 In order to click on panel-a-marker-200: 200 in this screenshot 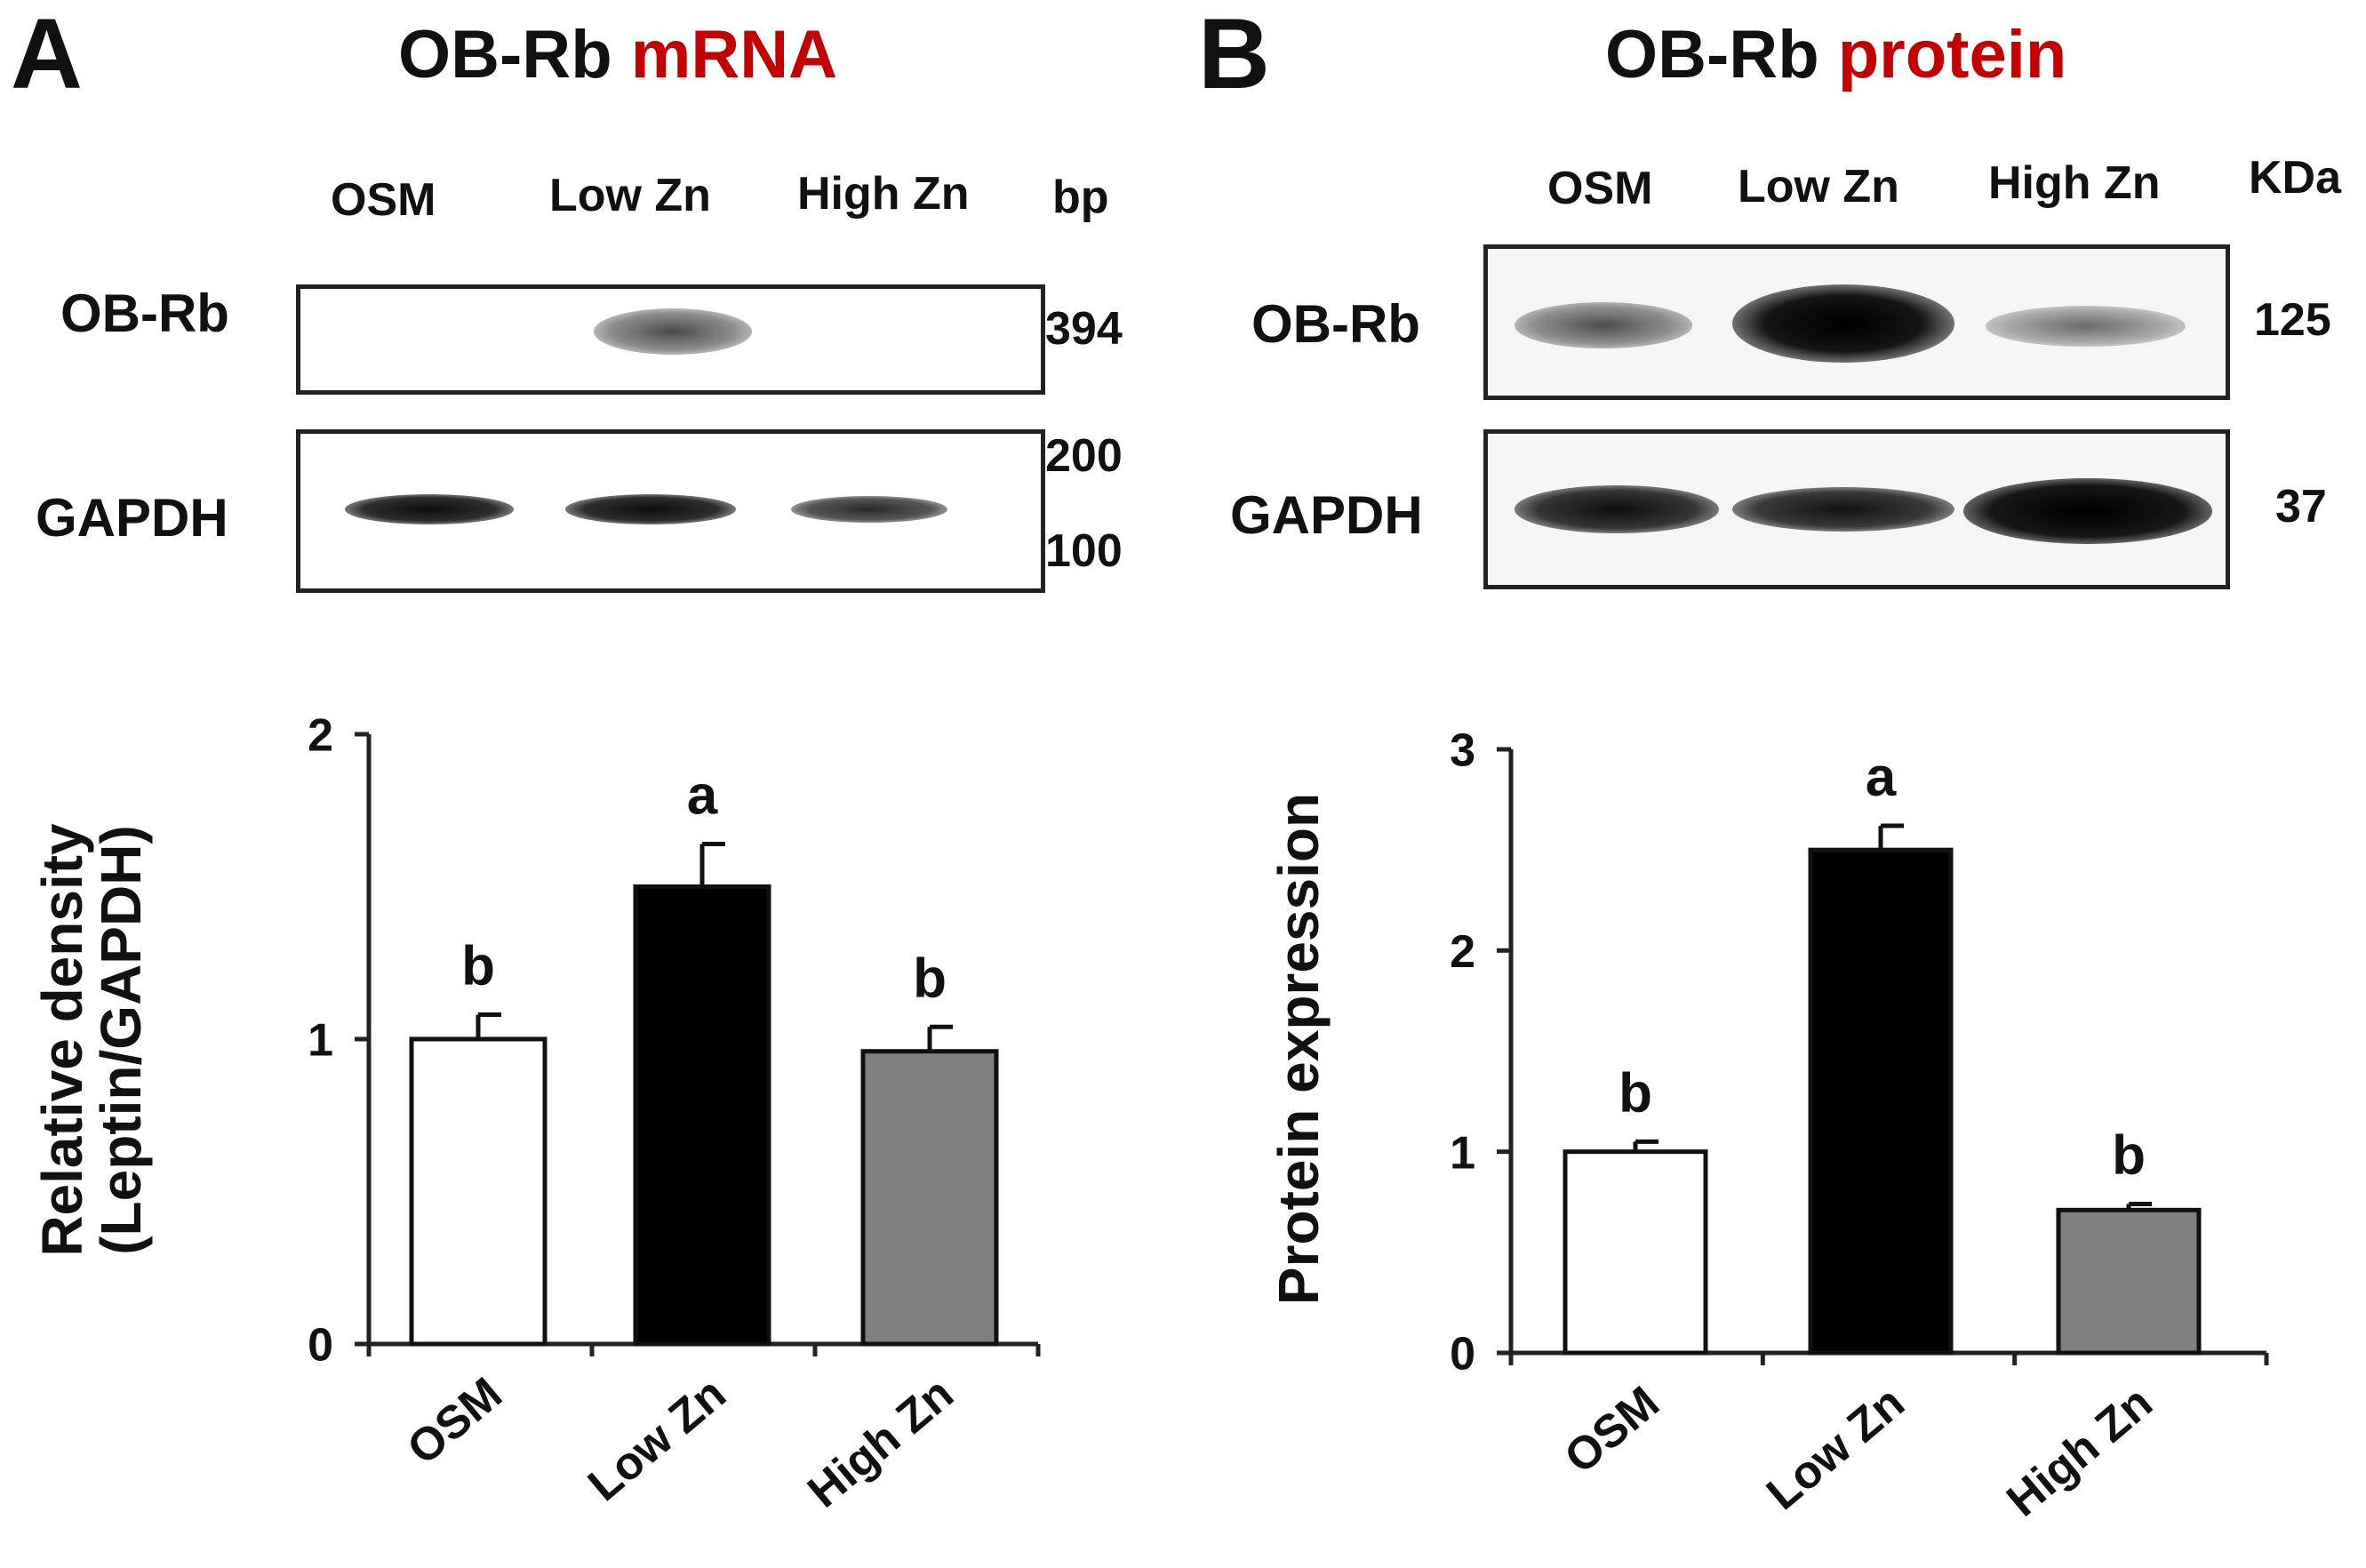, I will do `click(1084, 456)`.